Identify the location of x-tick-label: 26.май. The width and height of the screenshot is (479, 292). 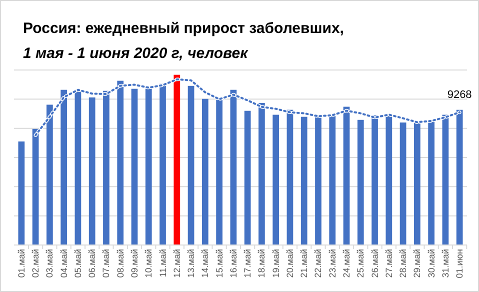
(375, 263).